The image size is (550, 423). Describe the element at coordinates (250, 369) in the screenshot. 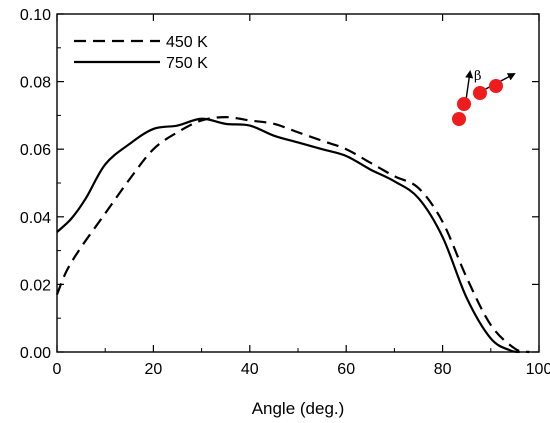

I see `x-tick-label: 40` at that location.